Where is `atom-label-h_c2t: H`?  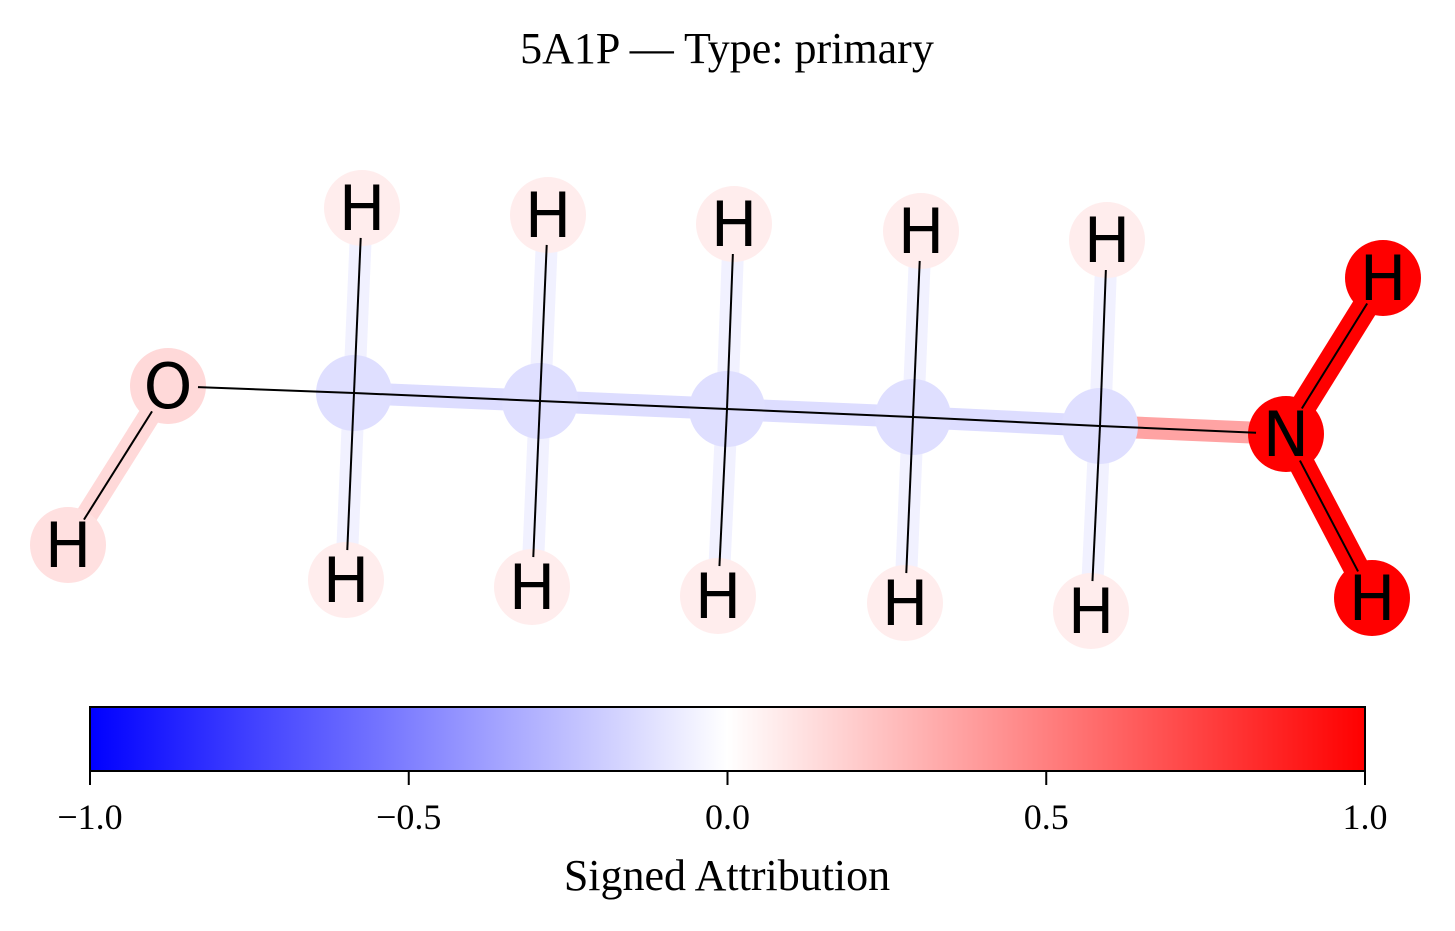
atom-label-h_c2t: H is located at coordinates (548, 215).